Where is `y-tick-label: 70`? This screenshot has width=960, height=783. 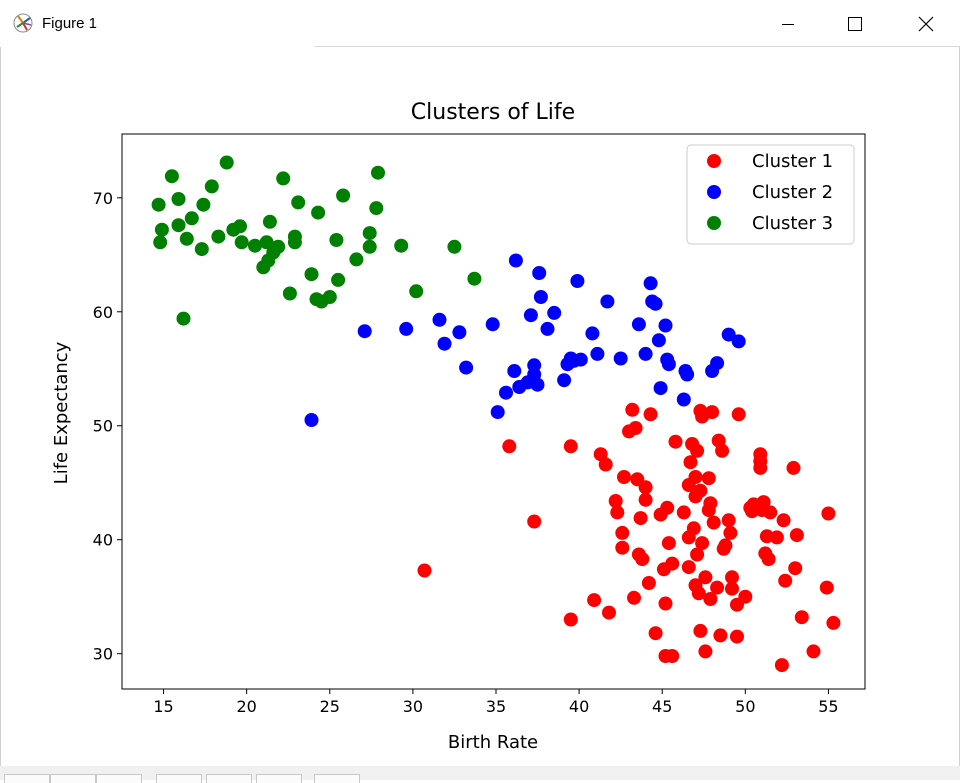 y-tick-label: 70 is located at coordinates (103, 198).